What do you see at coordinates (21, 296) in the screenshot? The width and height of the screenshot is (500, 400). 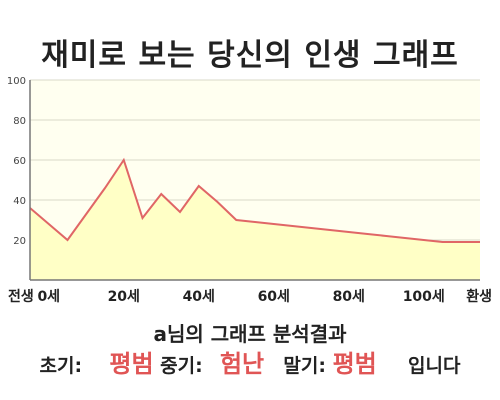 I see `x-tick-label: 전생` at bounding box center [21, 296].